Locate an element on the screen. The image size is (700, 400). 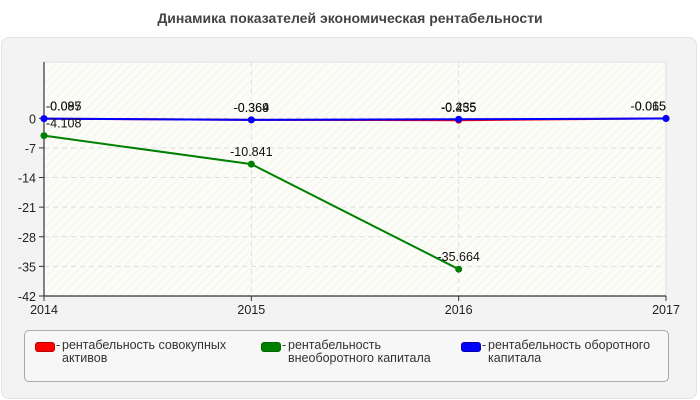
data-label: -4.108 is located at coordinates (63, 124).